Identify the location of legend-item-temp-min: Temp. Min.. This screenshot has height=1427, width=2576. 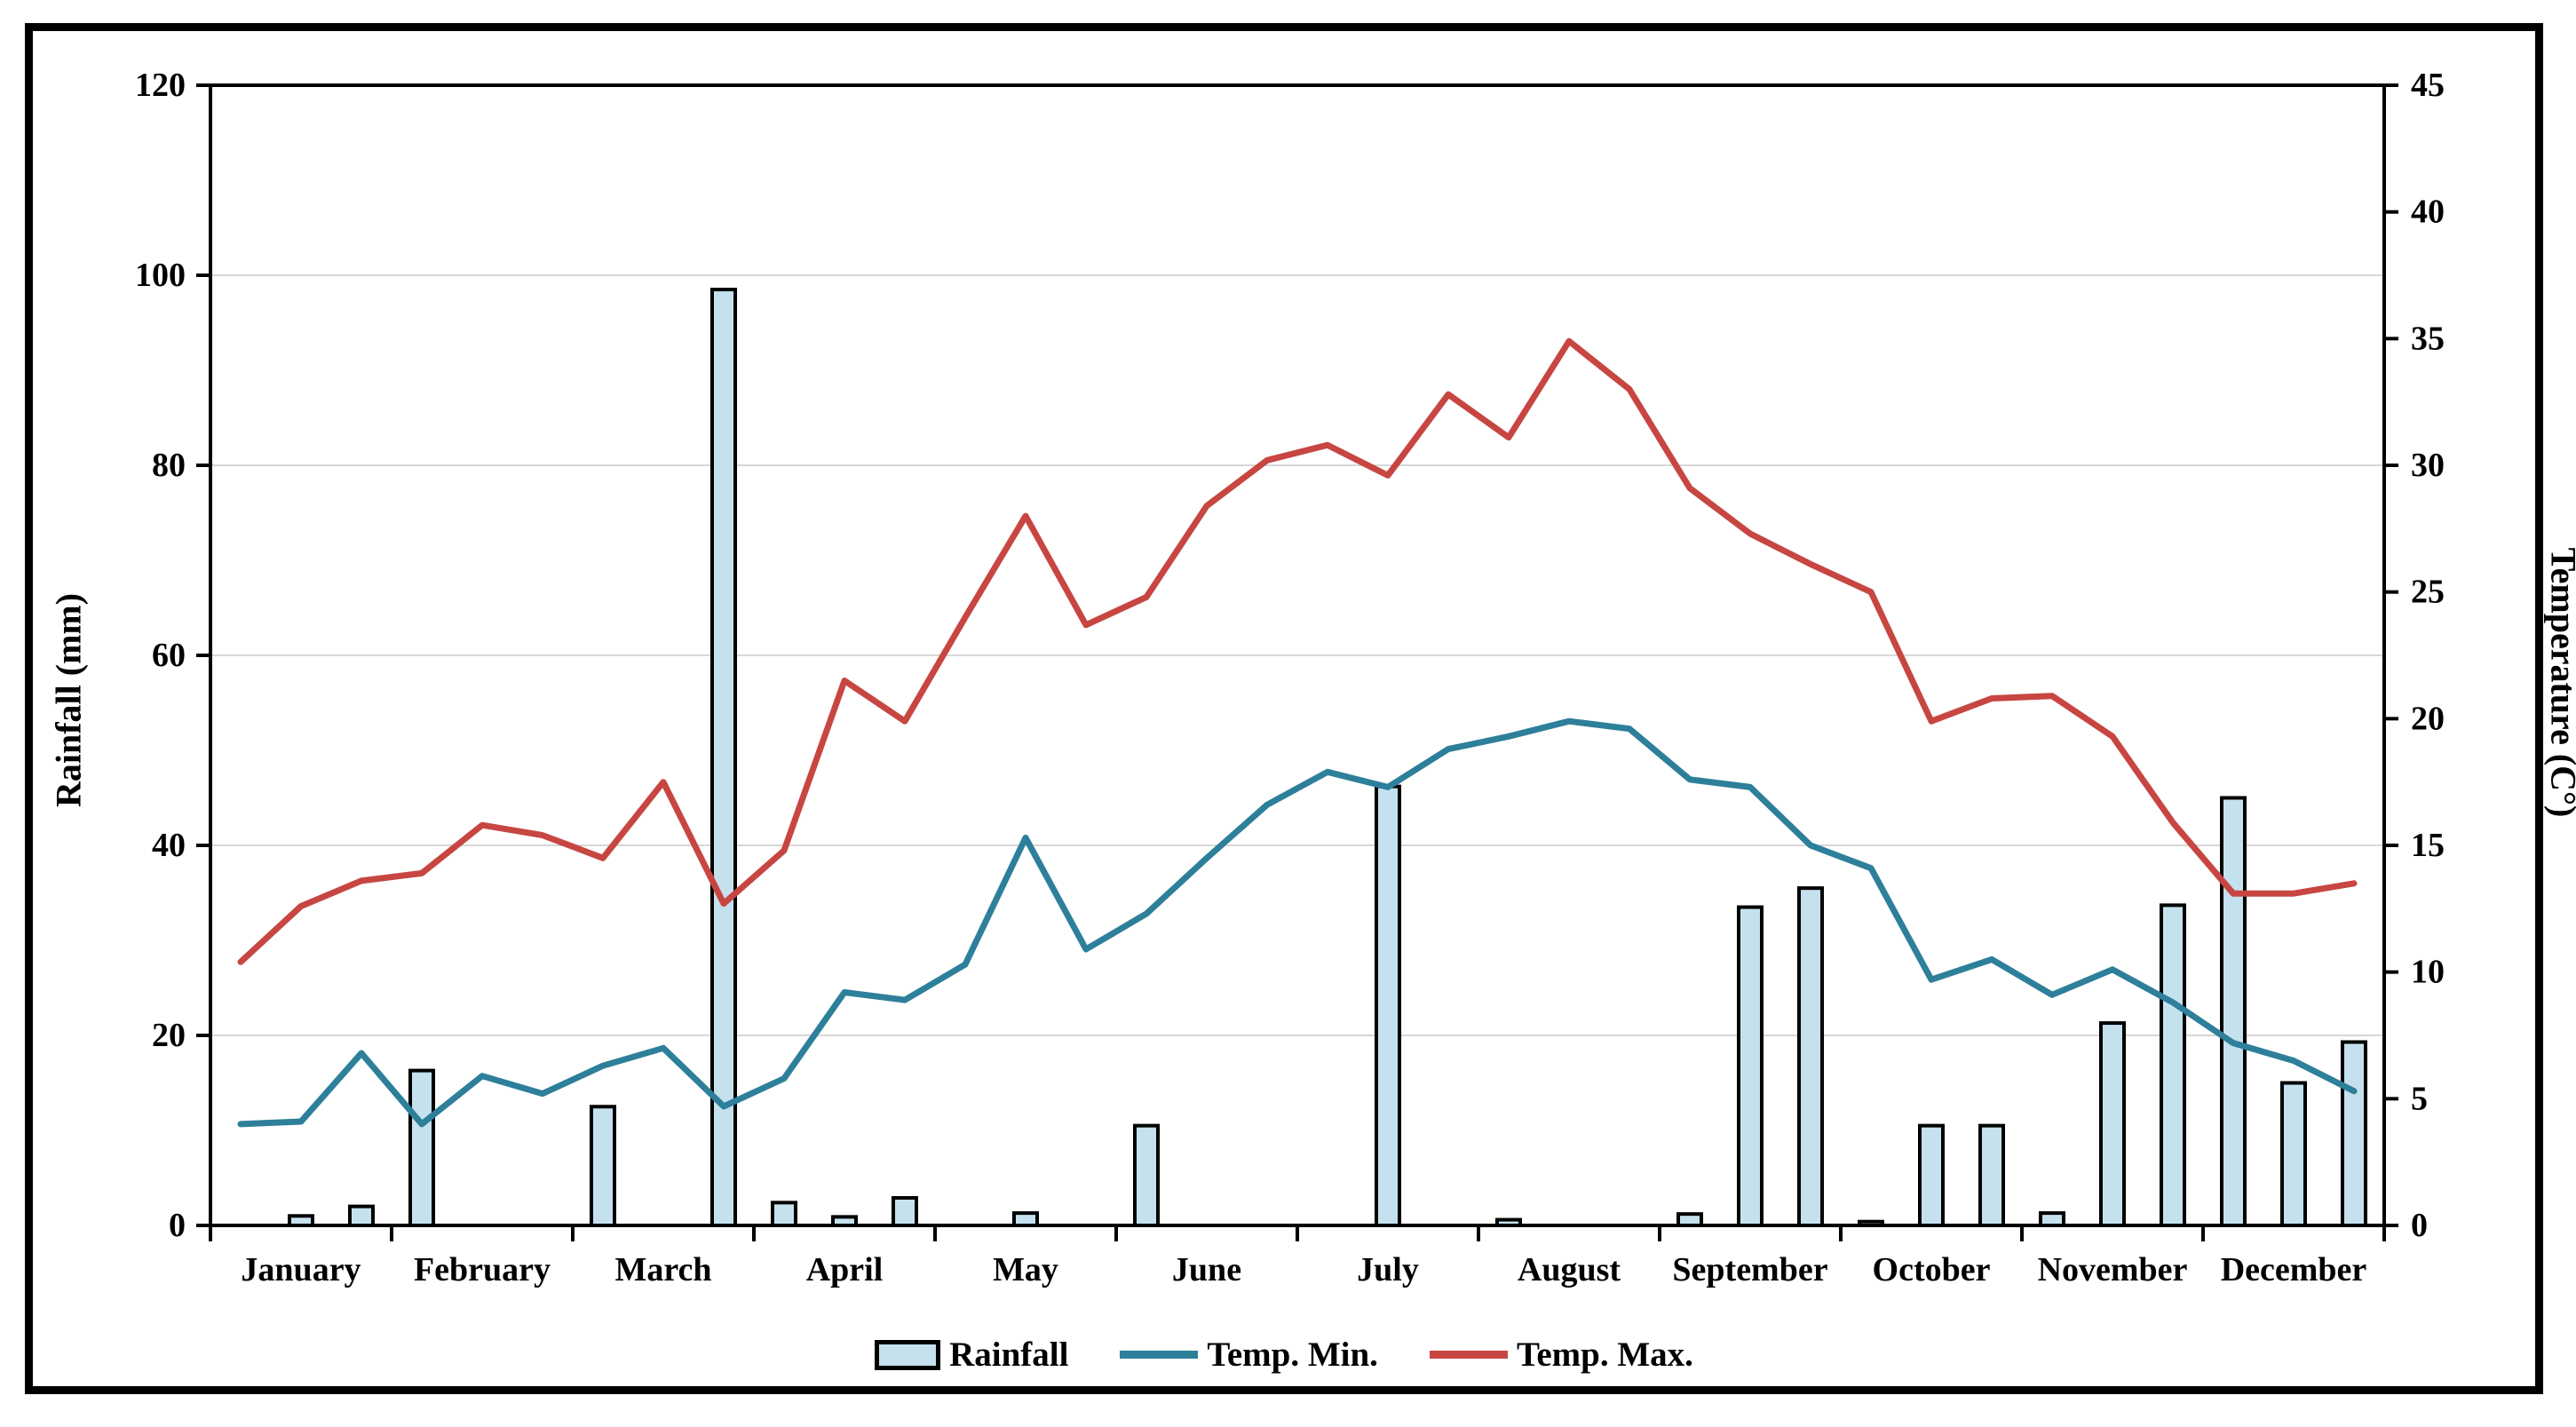
(1249, 1355).